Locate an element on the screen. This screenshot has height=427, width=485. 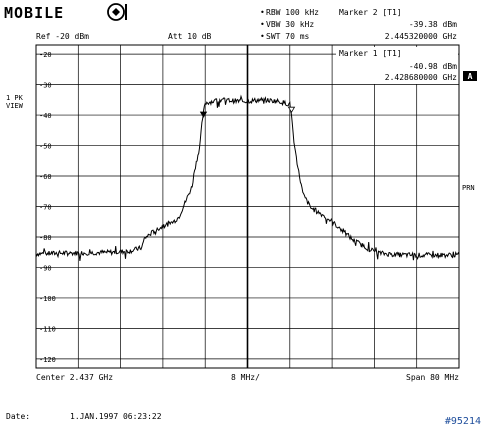
marker-1-symbol is located at coordinates (203, 114).